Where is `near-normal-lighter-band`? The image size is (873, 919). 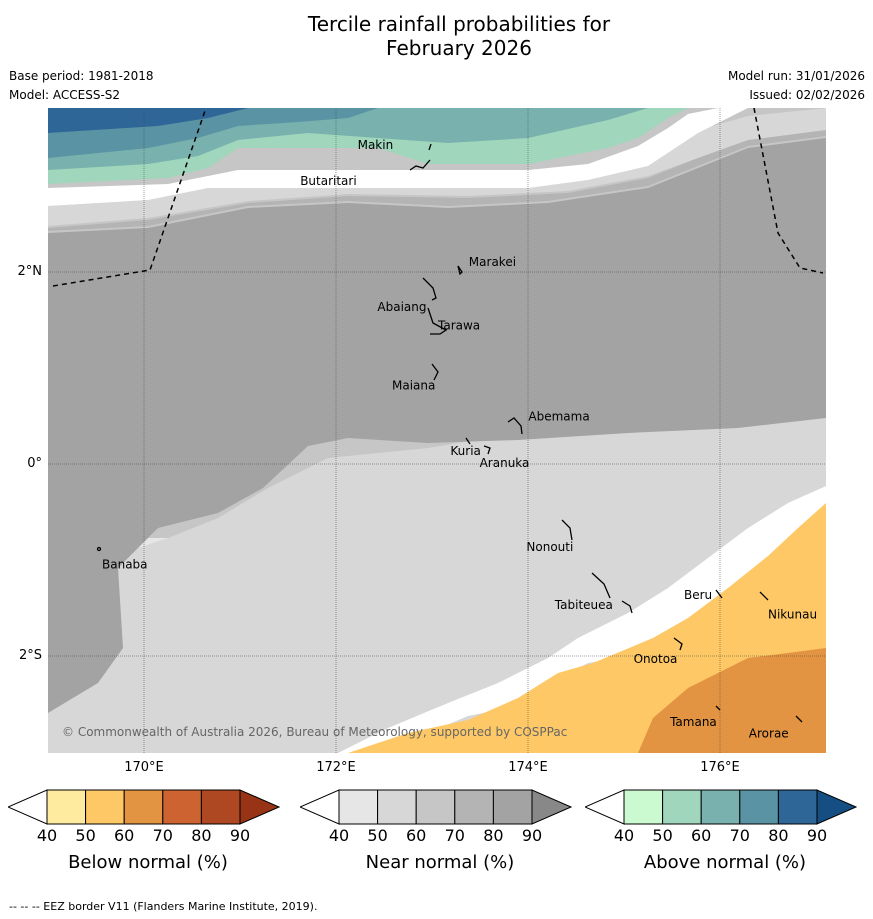
near-normal-lighter-band is located at coordinates (437, 167).